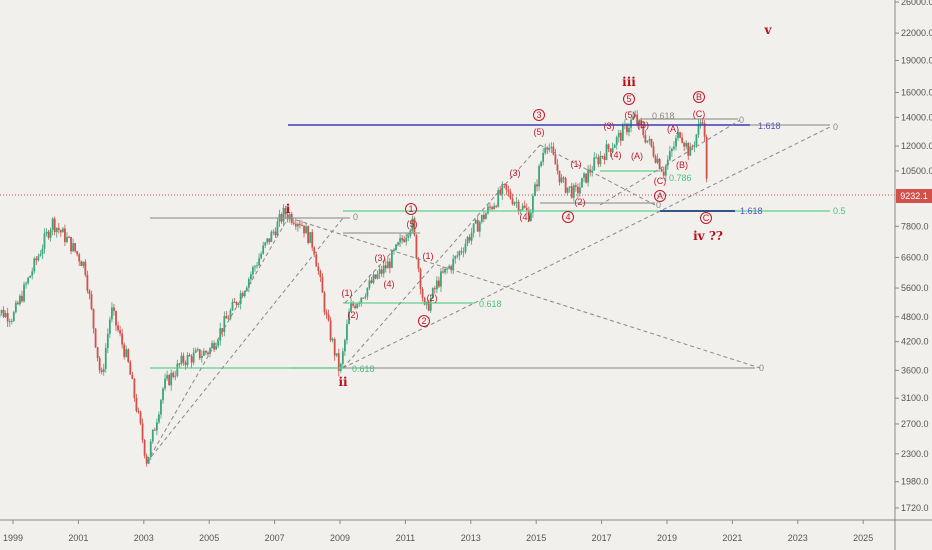 This screenshot has width=932, height=550. I want to click on x-tick-label: 2023, so click(798, 538).